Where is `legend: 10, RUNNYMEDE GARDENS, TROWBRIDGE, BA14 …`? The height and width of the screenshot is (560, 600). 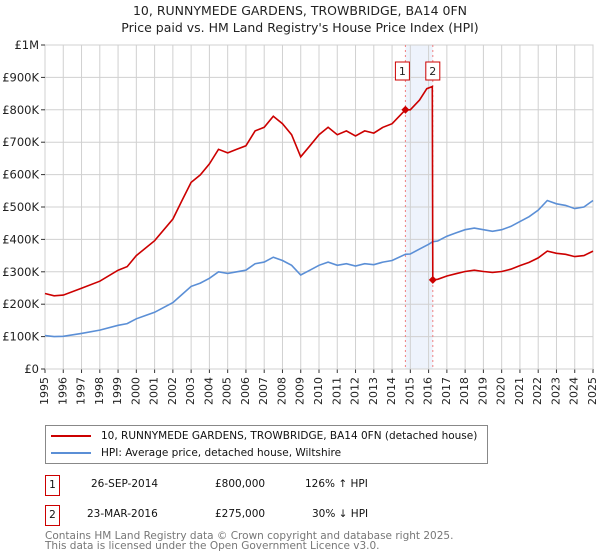
legend: 10, RUNNYMEDE GARDENS, TROWBRIDGE, BA14 … is located at coordinates (266, 444).